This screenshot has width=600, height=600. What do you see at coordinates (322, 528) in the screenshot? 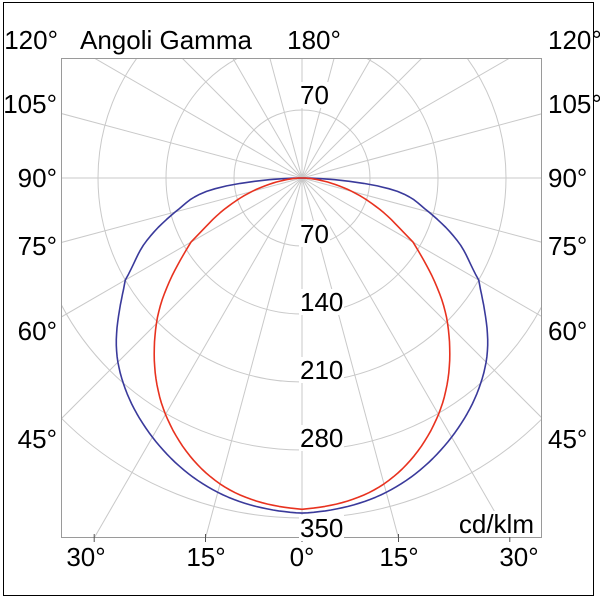
I see `radial-scale-350: 350` at bounding box center [322, 528].